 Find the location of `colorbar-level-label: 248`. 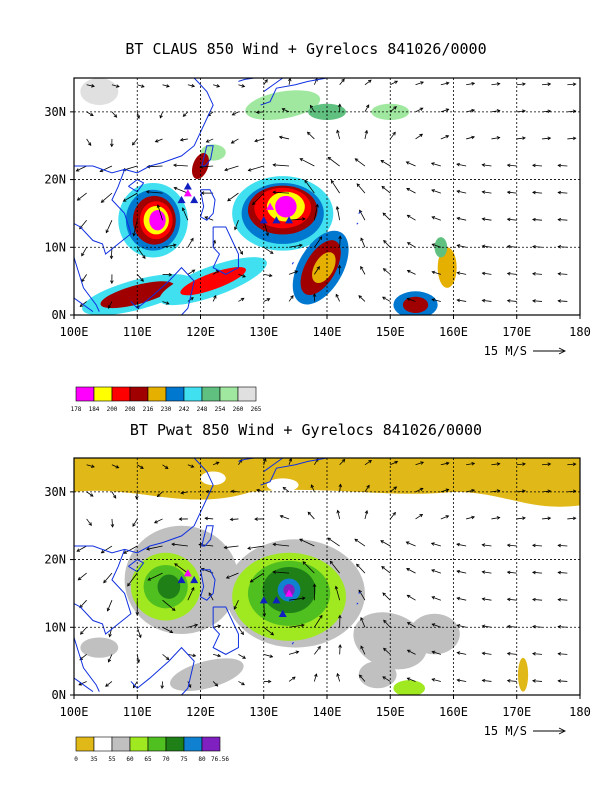

colorbar-level-label: 248 is located at coordinates (202, 409).